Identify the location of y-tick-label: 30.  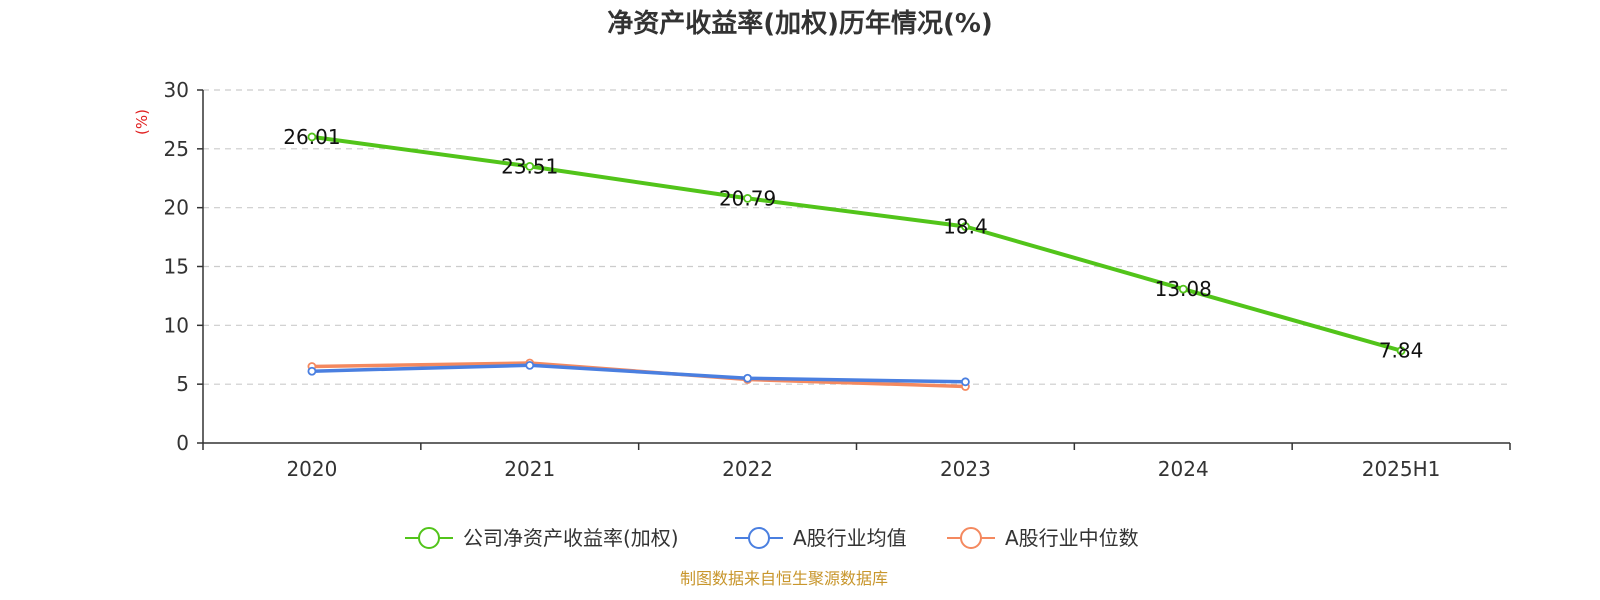
(176, 90).